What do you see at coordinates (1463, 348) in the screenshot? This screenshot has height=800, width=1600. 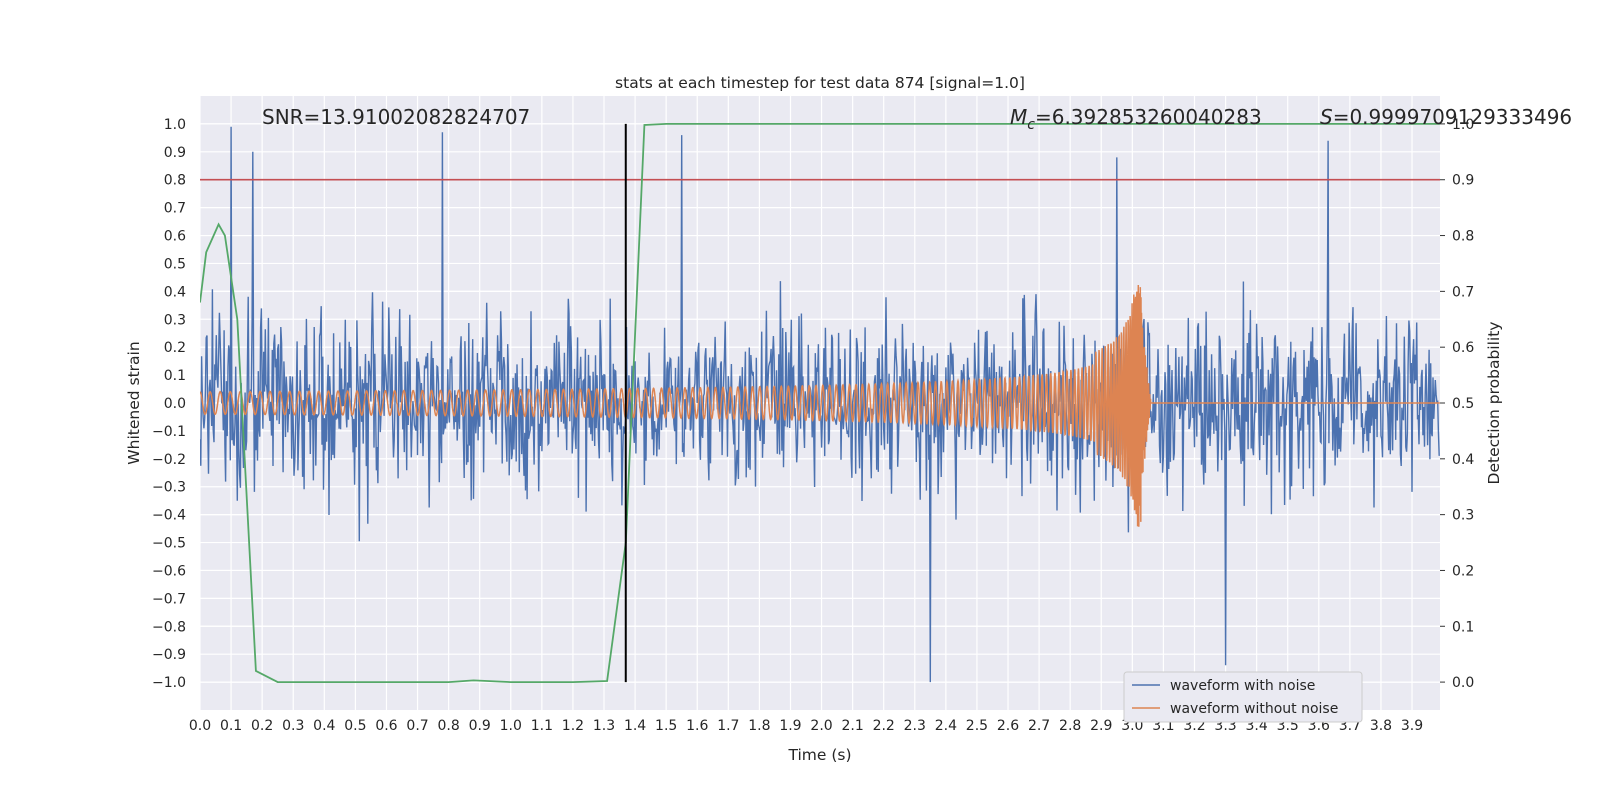 I see `y2-tick-label: 0.6` at bounding box center [1463, 348].